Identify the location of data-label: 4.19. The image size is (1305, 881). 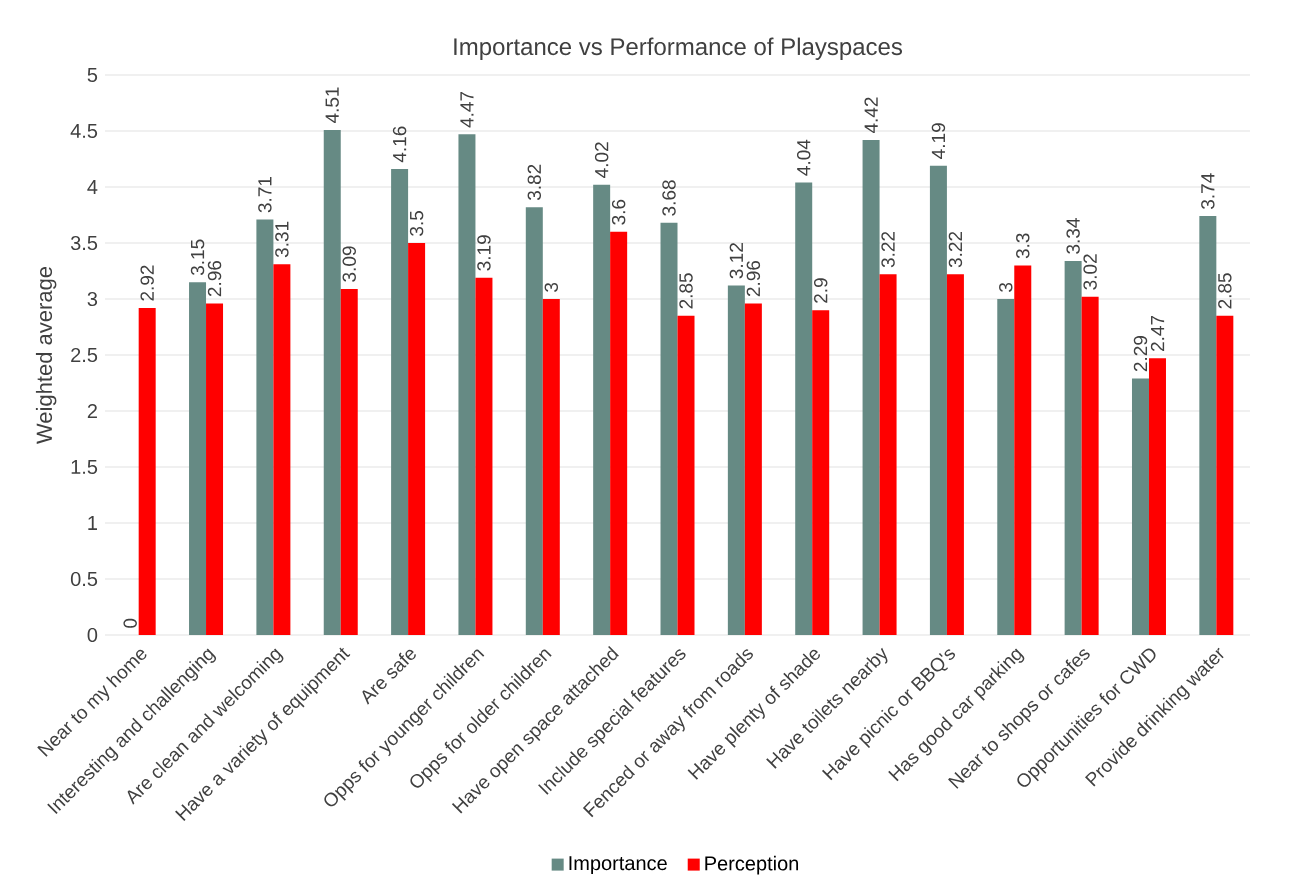
(938, 141).